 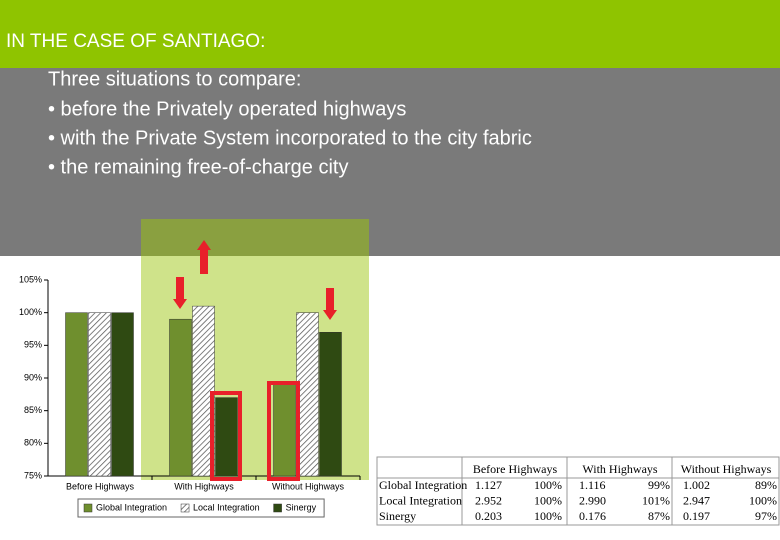 What do you see at coordinates (33, 475) in the screenshot?
I see `y-tick-label: 75%` at bounding box center [33, 475].